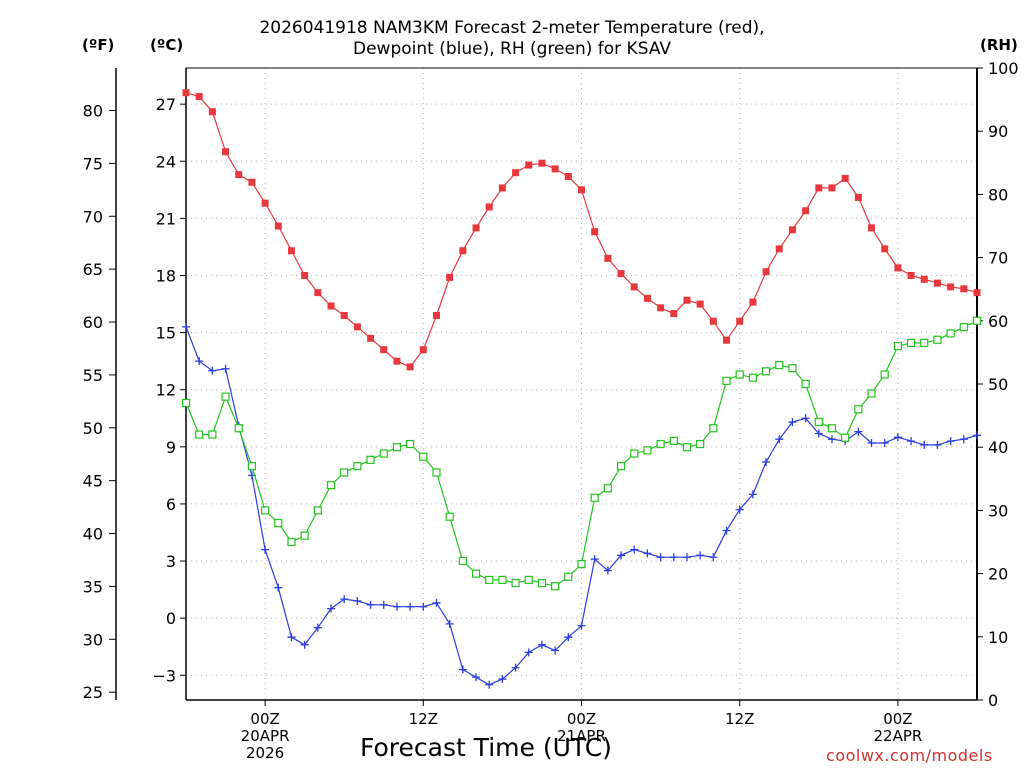  I want to click on fahrenheit-tick-label: 25, so click(93, 692).